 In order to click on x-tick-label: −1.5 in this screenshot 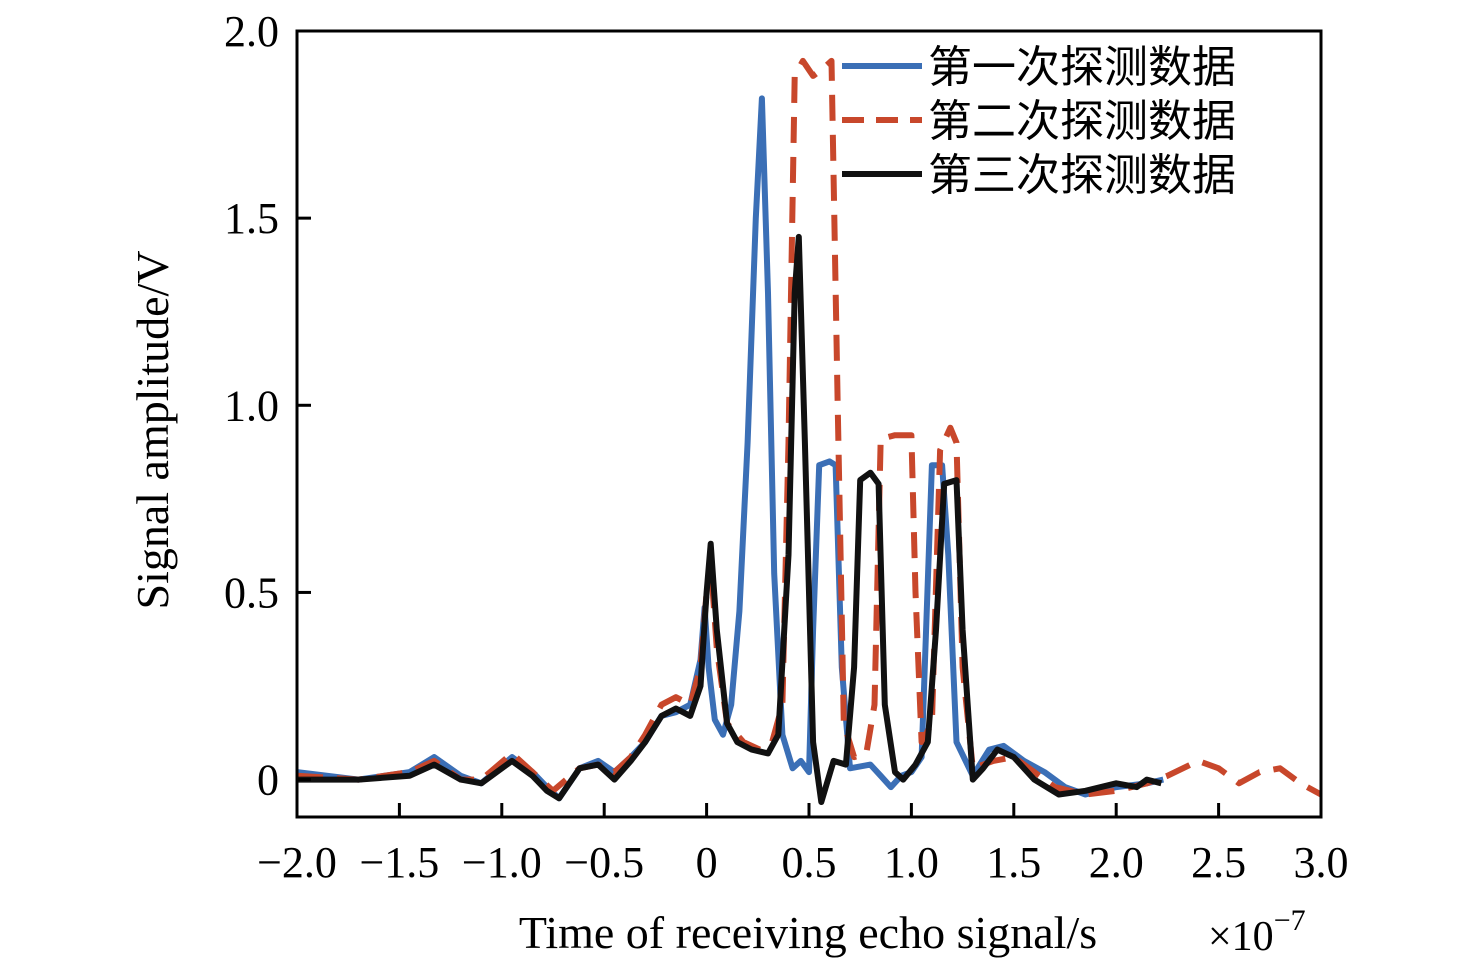, I will do `click(399, 862)`.